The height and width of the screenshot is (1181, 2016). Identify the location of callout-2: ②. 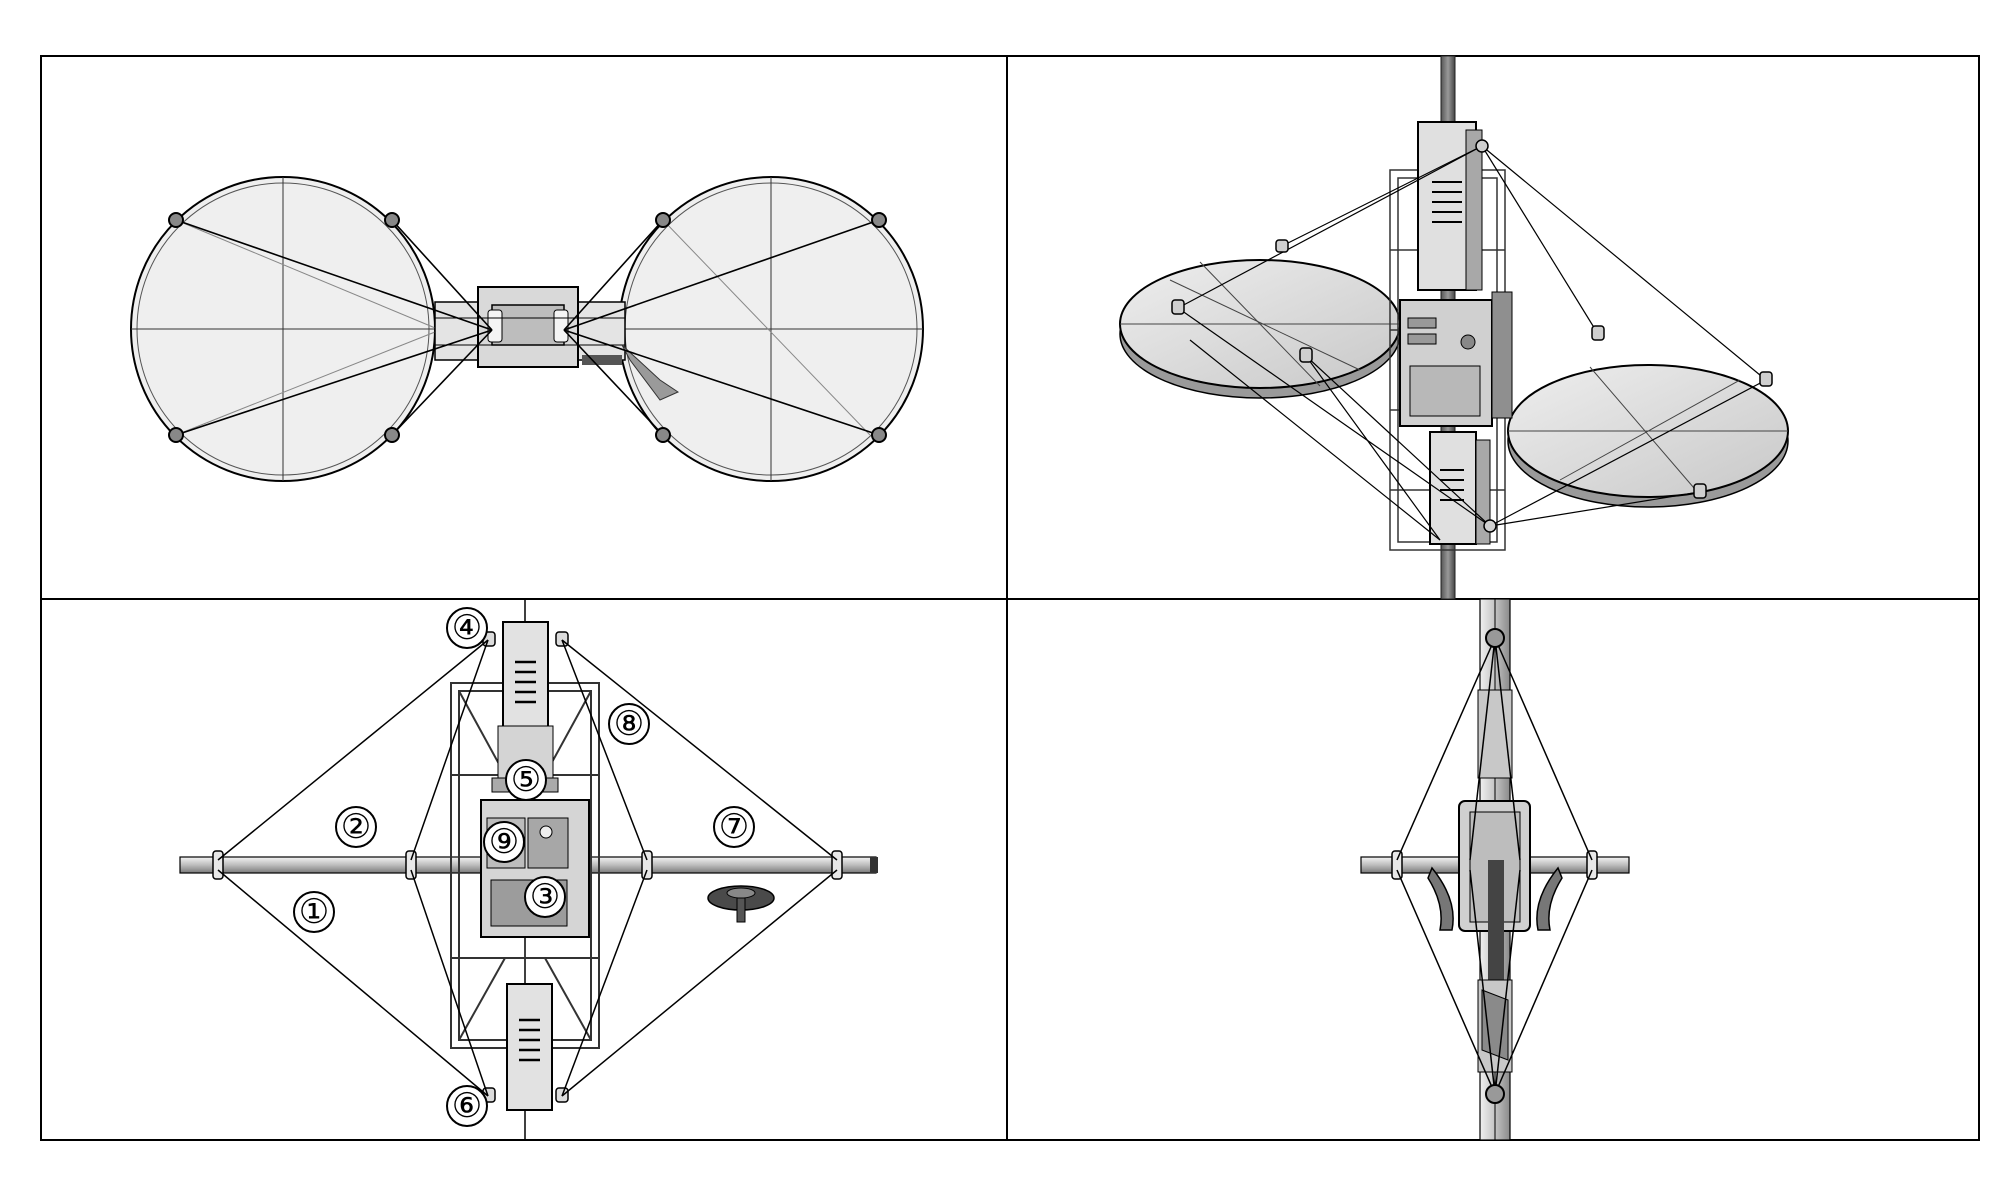
(356, 827).